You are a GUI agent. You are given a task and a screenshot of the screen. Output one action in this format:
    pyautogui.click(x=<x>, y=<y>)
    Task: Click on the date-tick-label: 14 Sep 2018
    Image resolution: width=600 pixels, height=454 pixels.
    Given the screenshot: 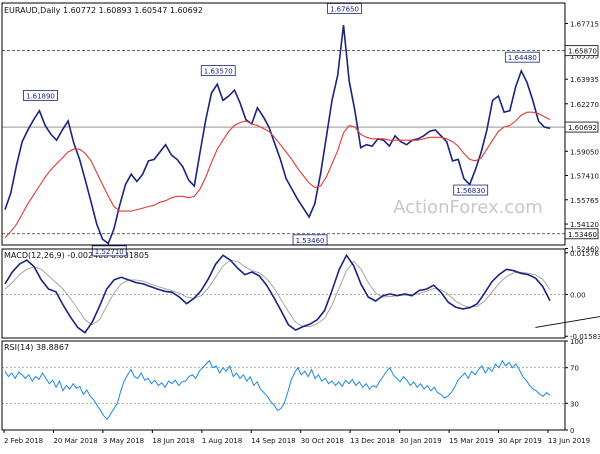 What is the action you would take?
    pyautogui.click(x=273, y=441)
    